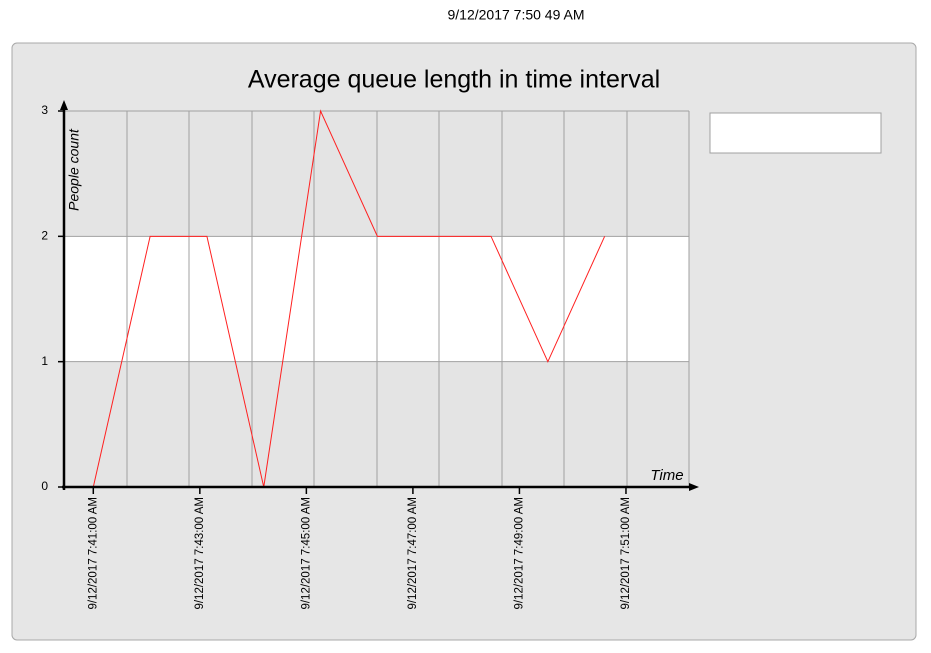 Image resolution: width=931 pixels, height=653 pixels. I want to click on y-tick-label: 0, so click(44, 486).